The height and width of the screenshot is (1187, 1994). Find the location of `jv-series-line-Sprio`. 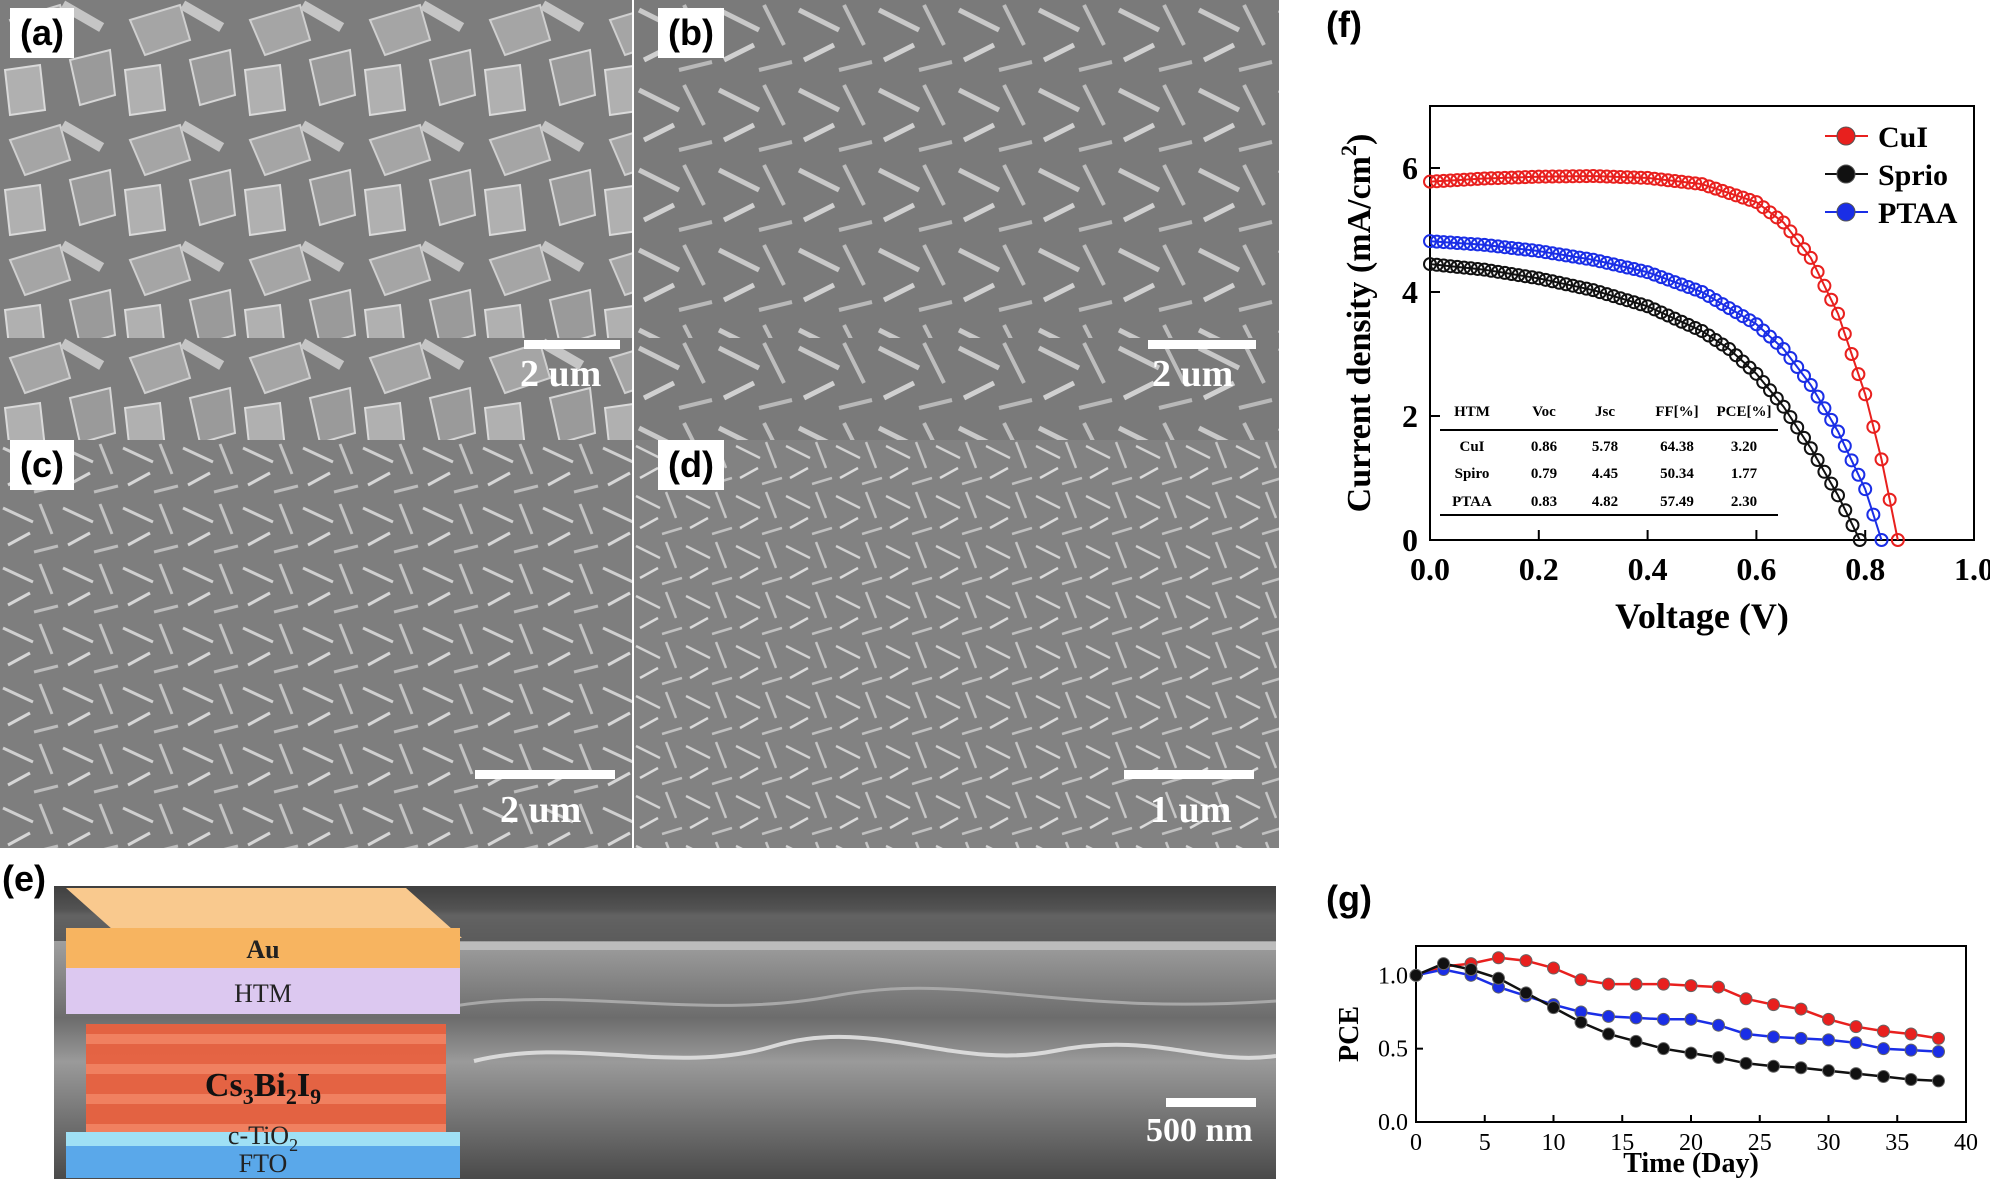

jv-series-line-Sprio is located at coordinates (1645, 402).